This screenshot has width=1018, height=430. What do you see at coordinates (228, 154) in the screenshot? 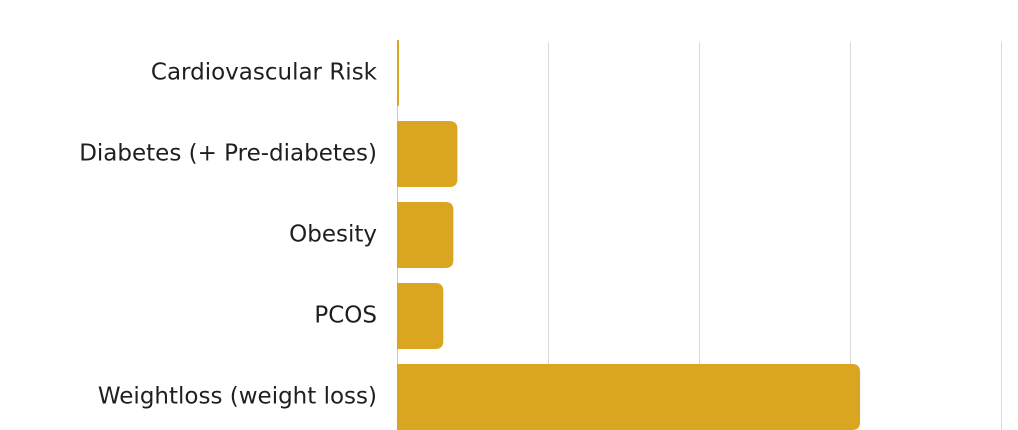
I see `category-label-1: Diabetes (+ Pre-diabetes)` at bounding box center [228, 154].